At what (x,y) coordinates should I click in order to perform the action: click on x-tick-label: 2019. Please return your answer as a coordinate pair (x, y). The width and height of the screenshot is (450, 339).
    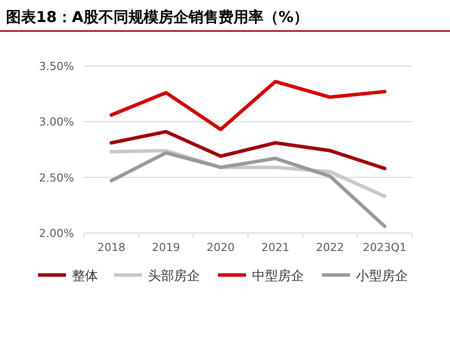
    Looking at the image, I should click on (166, 247).